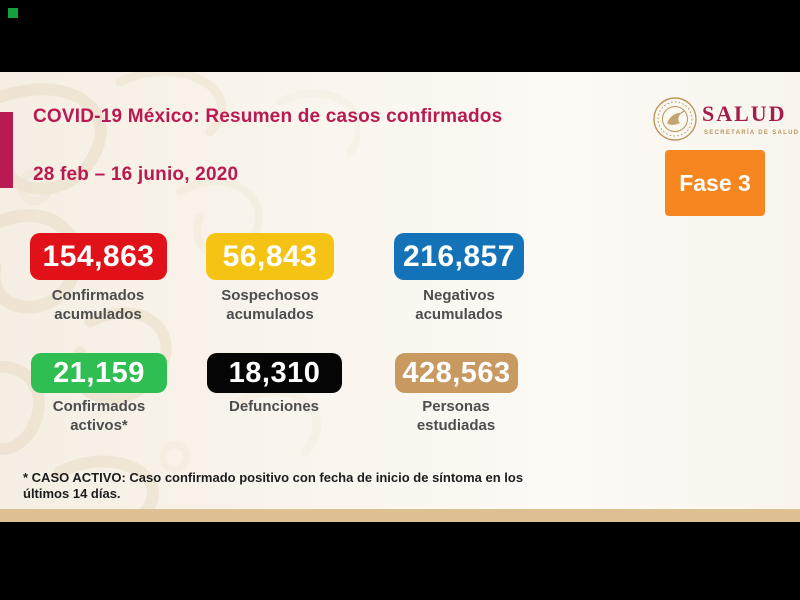 This screenshot has height=600, width=800. What do you see at coordinates (459, 305) in the screenshot?
I see `stat-label: Negativos acumulados` at bounding box center [459, 305].